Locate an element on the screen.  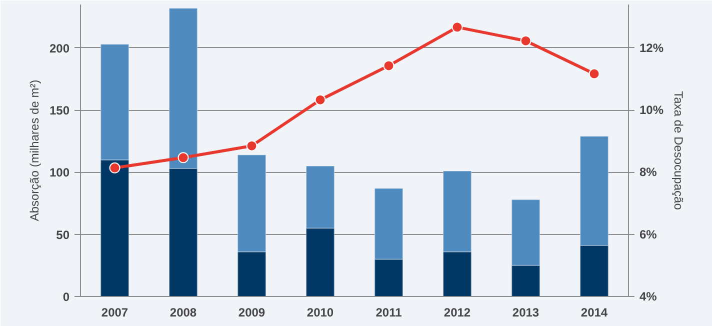
y-tick-label: 50 is located at coordinates (63, 235).